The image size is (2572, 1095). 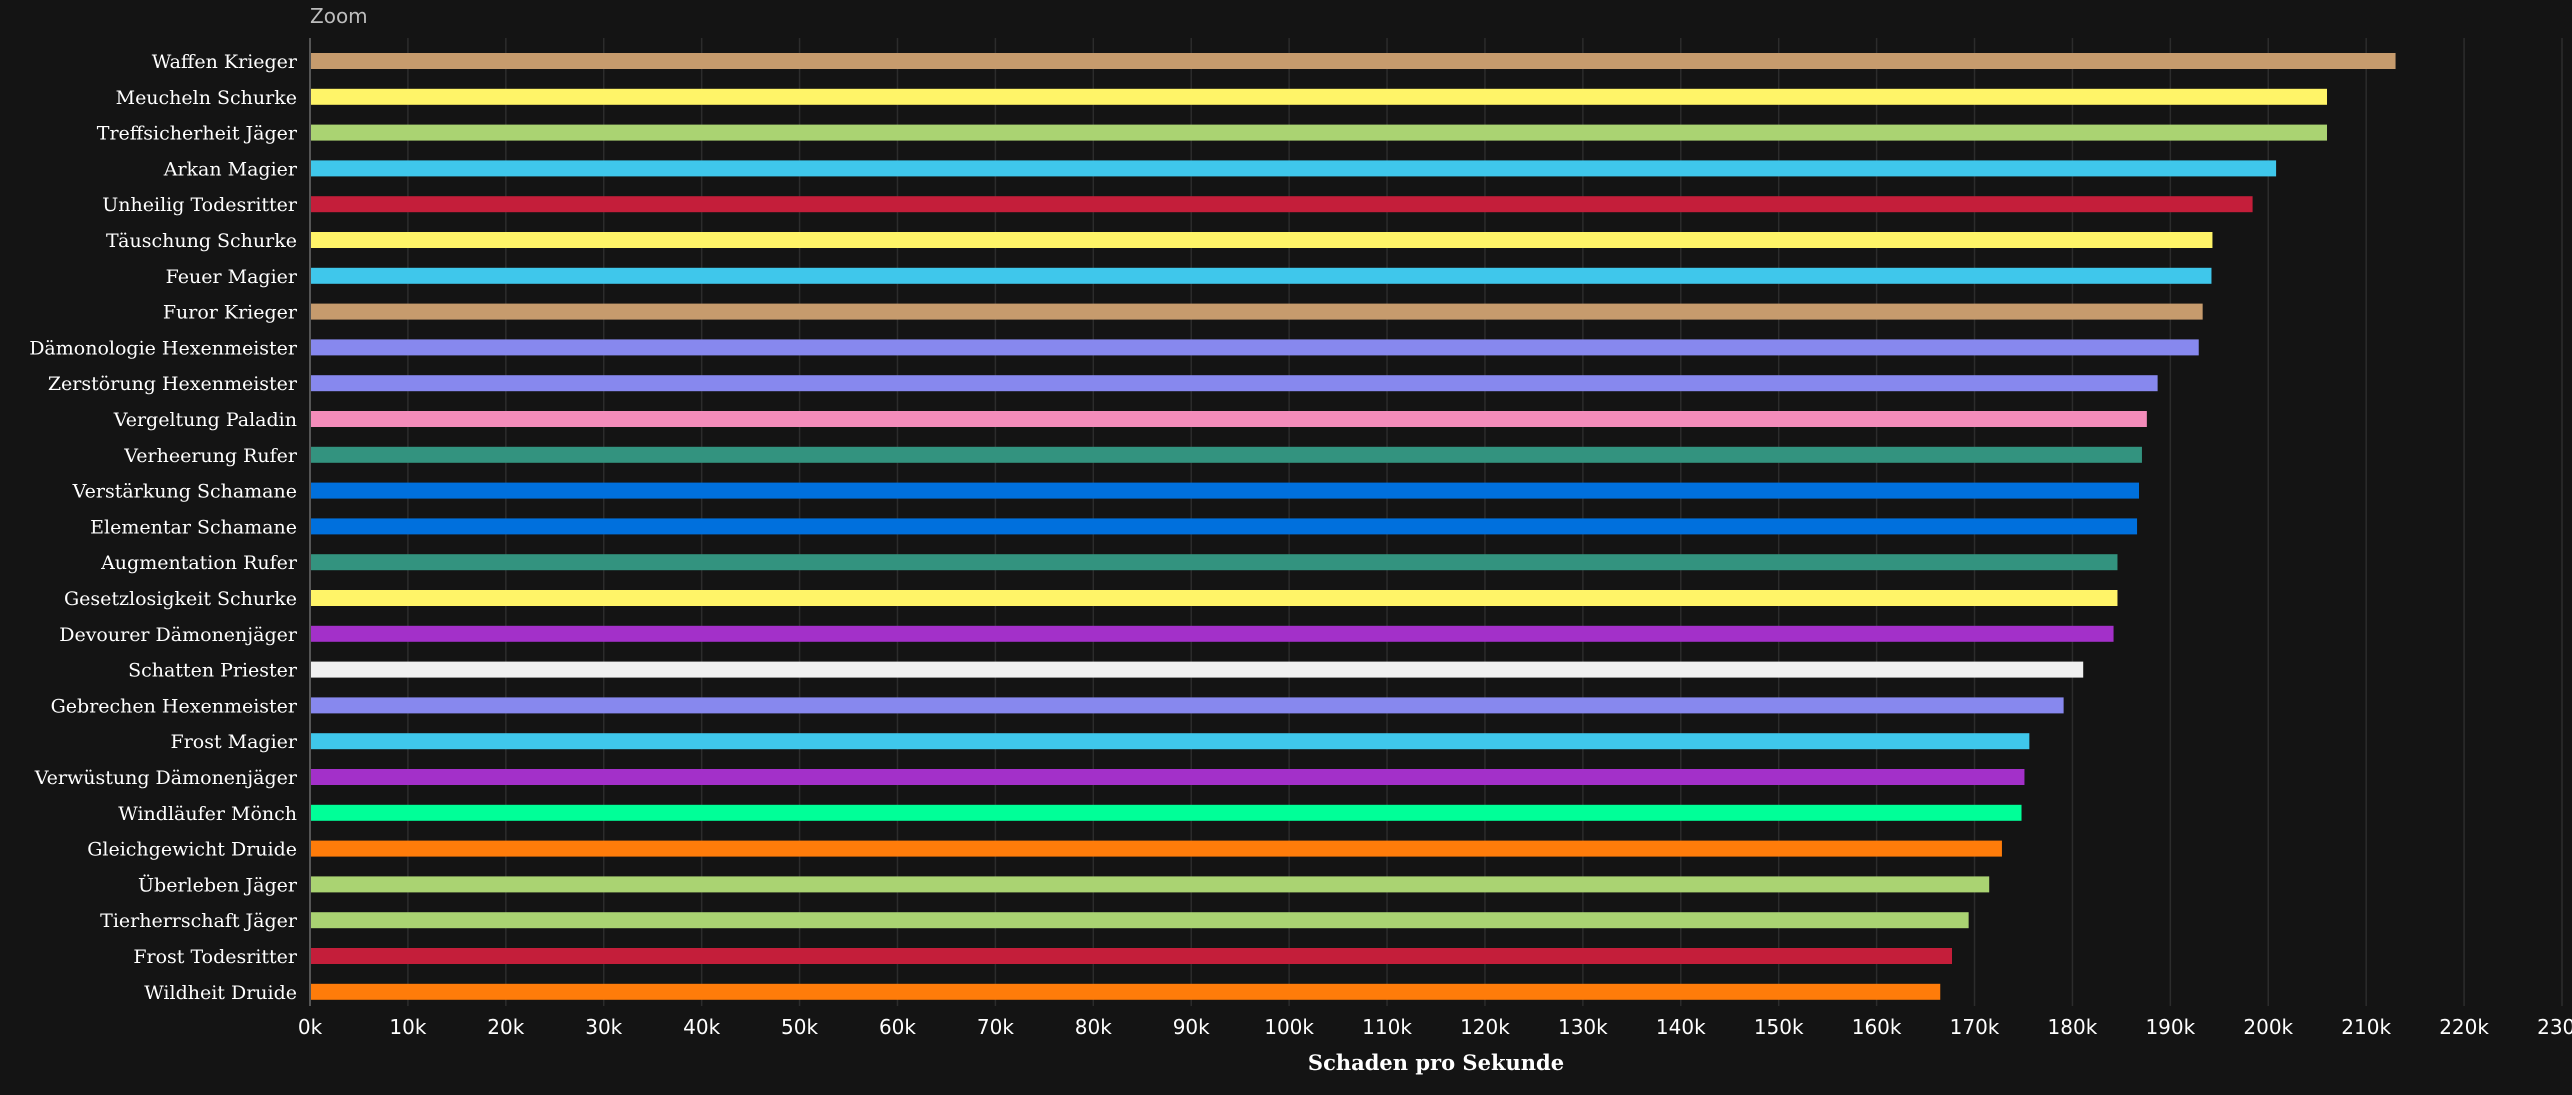 What do you see at coordinates (230, 169) in the screenshot?
I see `y-tick-label: Arkan Magier` at bounding box center [230, 169].